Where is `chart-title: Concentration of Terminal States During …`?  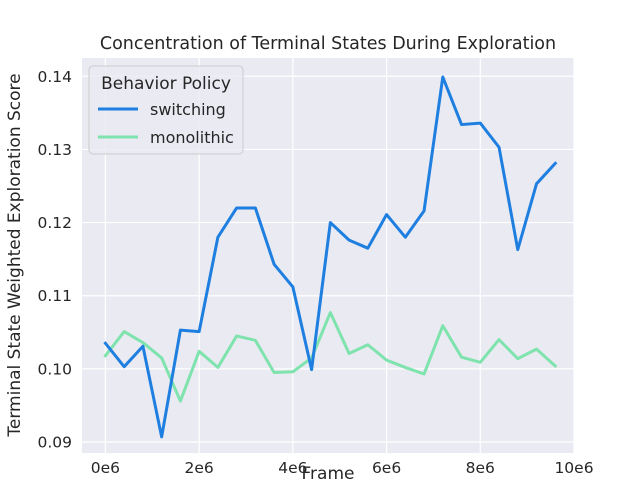 chart-title: Concentration of Terminal States During … is located at coordinates (328, 44).